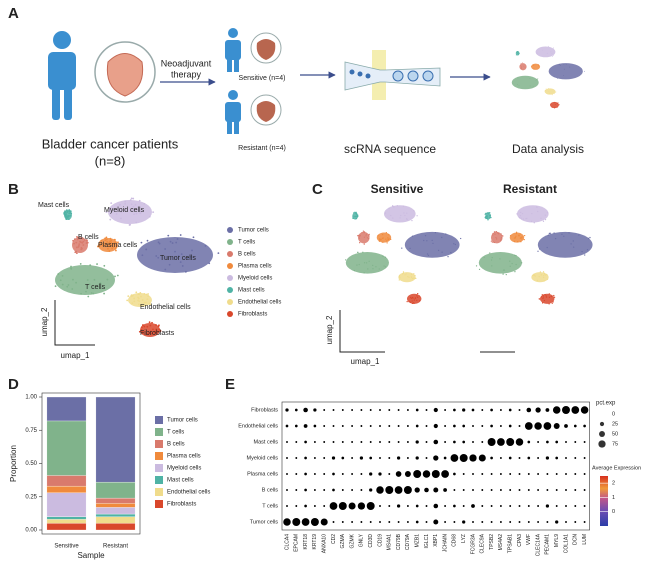 This screenshot has height=581, width=650. What do you see at coordinates (31, 497) in the screenshot?
I see `y-tick-label: 0.25` at bounding box center [31, 497].